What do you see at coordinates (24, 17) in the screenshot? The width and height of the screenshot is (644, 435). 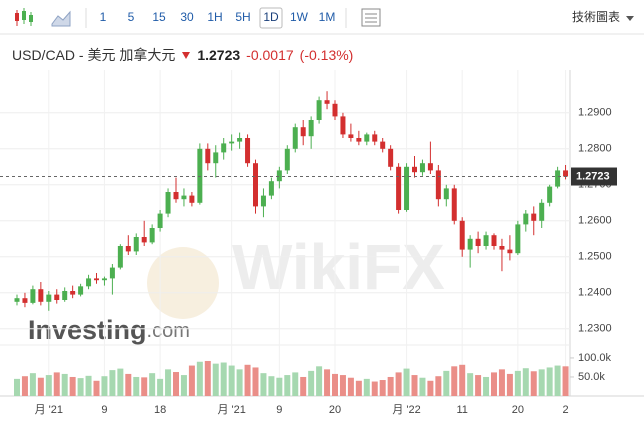 I see `candle-icon` at bounding box center [24, 17].